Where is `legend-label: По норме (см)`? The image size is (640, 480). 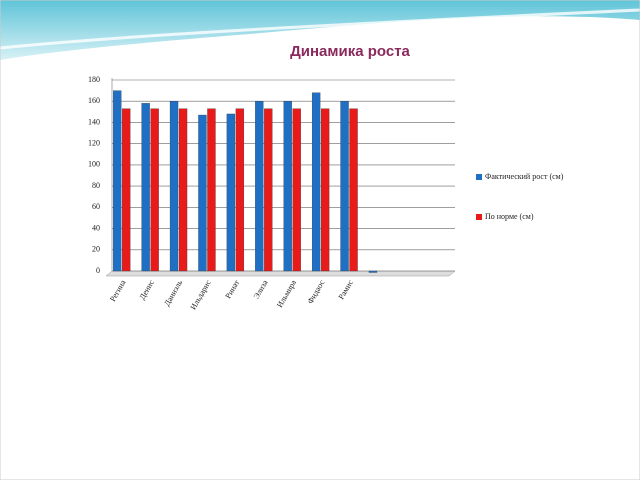
legend-label: По норме (см) is located at coordinates (509, 216).